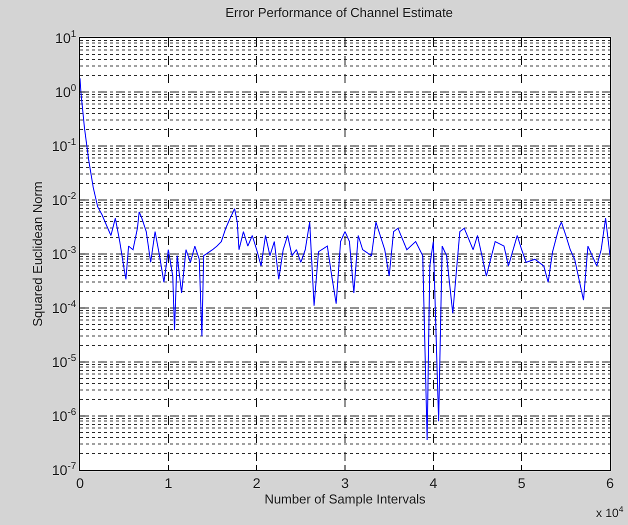 The image size is (628, 525). I want to click on x-tick-label: 6, so click(610, 482).